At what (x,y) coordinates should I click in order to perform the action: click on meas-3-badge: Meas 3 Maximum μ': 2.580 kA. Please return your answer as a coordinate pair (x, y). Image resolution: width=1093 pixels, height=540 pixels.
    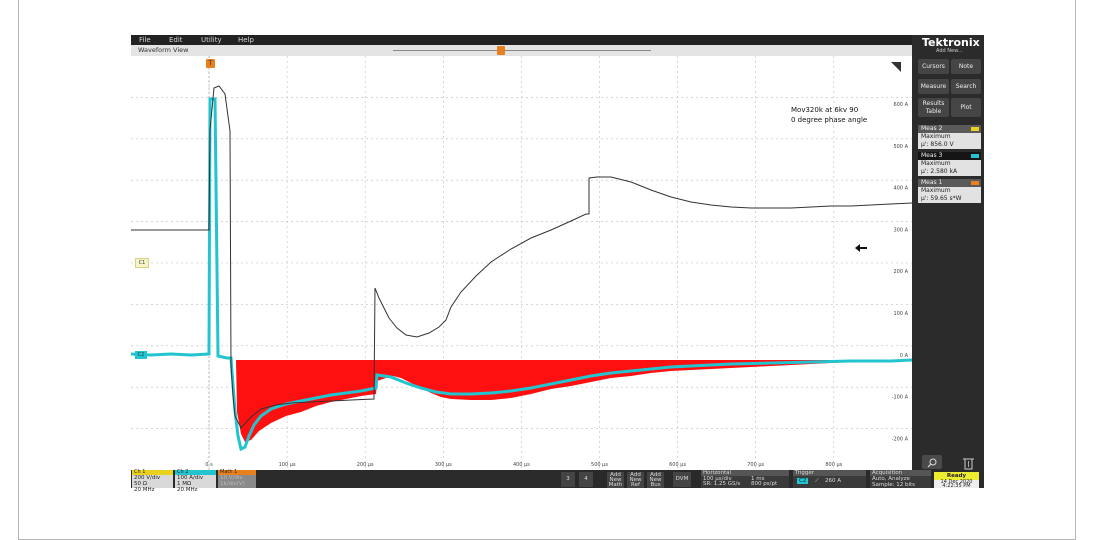
    Looking at the image, I should click on (949, 164).